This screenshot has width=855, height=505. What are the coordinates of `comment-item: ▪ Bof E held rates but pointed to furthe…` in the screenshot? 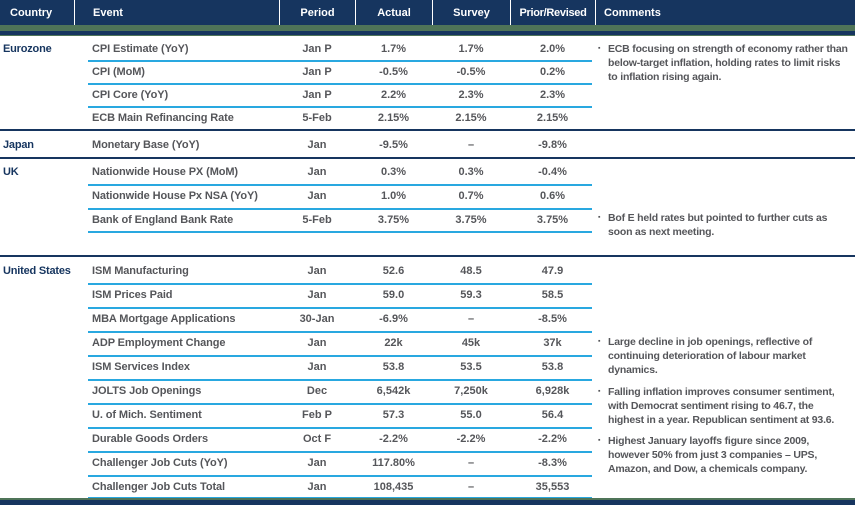 It's located at (724, 225).